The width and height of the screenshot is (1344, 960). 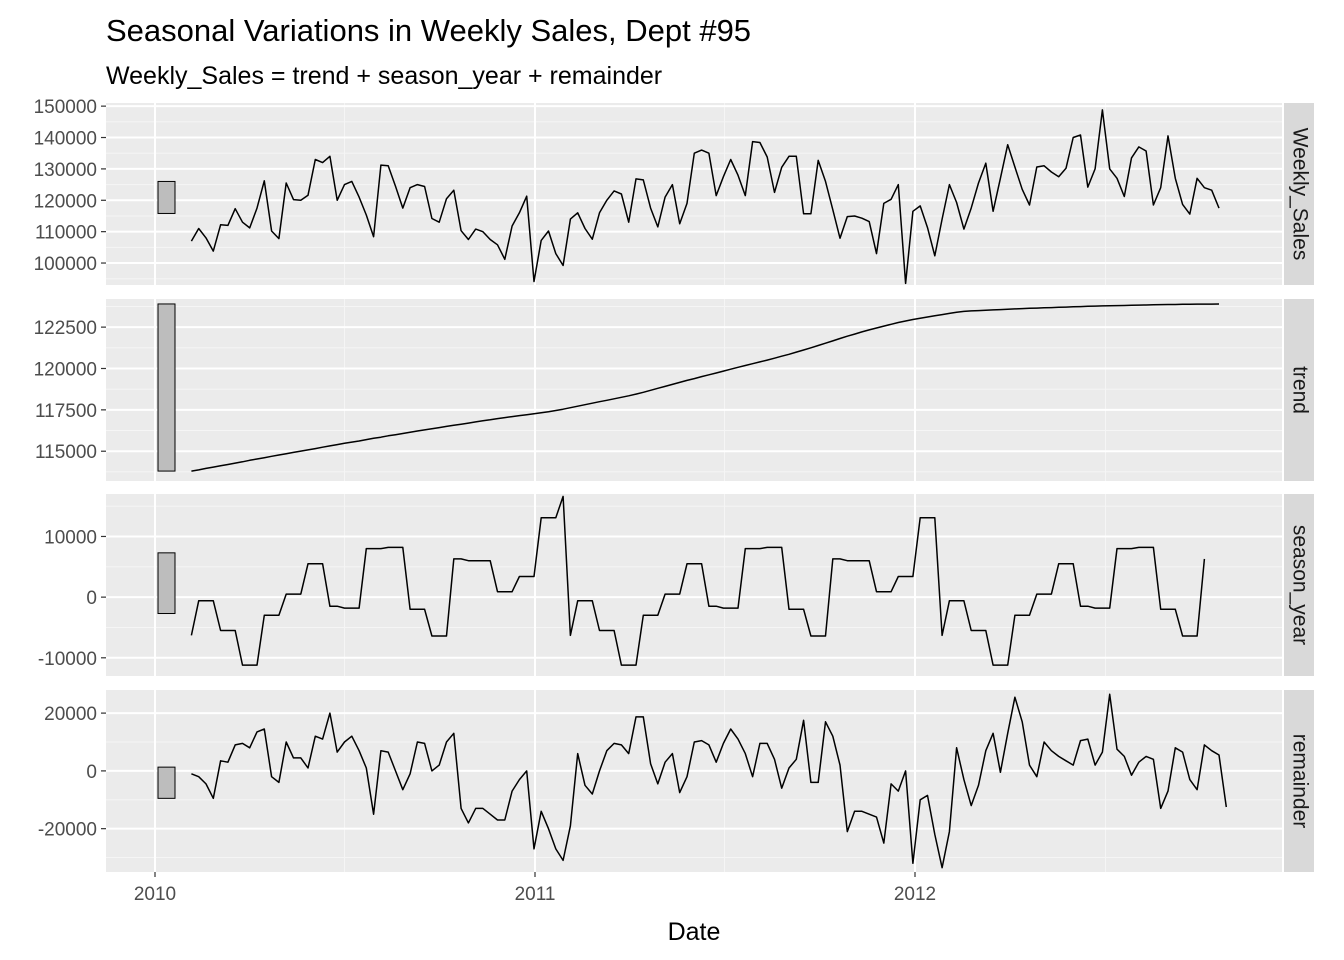 I want to click on x-axis: 2010 2011 2012, so click(x=535, y=888).